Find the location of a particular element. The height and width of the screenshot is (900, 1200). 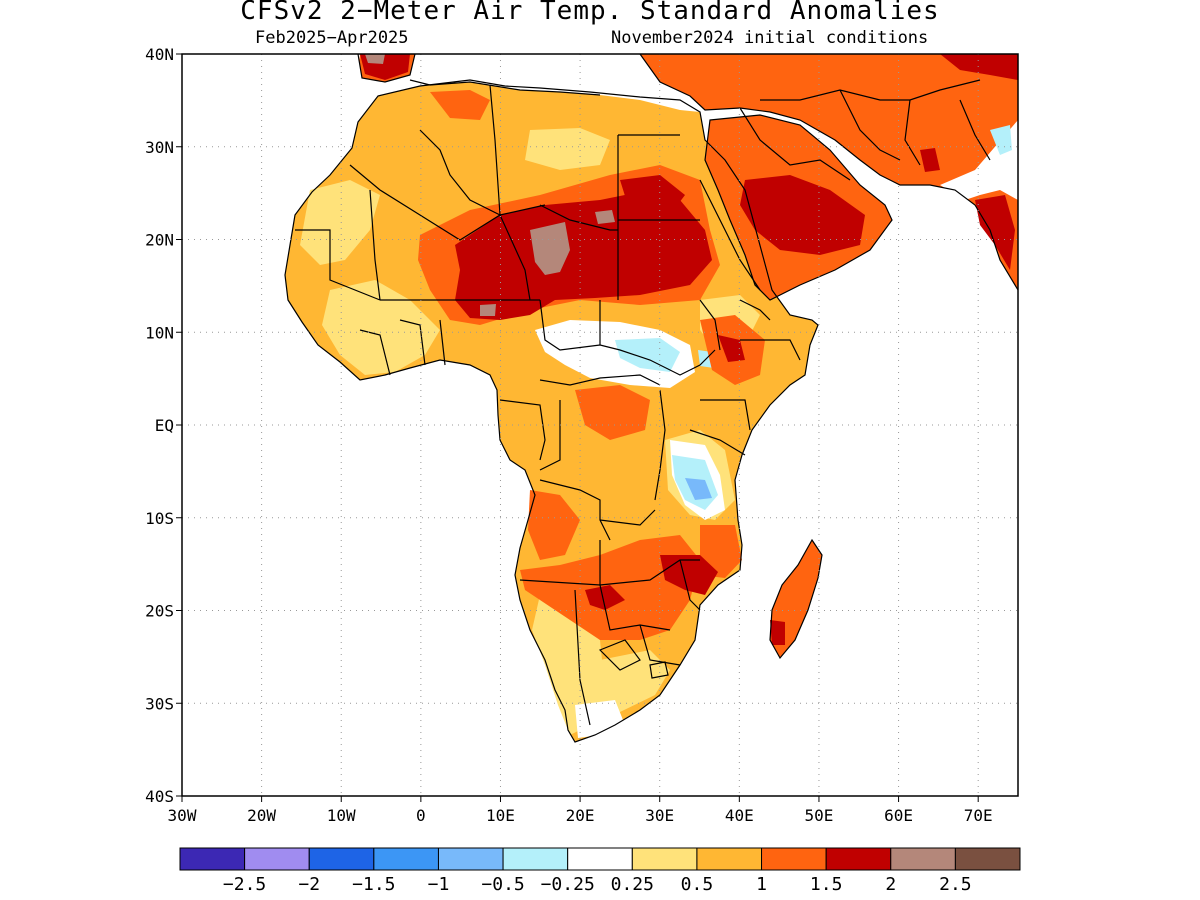

colorbar-label: −1 is located at coordinates (439, 884).